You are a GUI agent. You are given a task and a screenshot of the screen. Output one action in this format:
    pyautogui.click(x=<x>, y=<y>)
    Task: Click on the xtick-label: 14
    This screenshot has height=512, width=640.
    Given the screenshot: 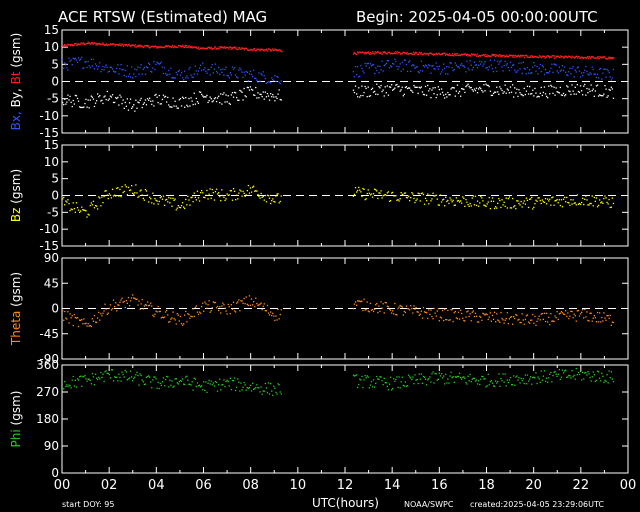 What is the action you would take?
    pyautogui.click(x=392, y=485)
    